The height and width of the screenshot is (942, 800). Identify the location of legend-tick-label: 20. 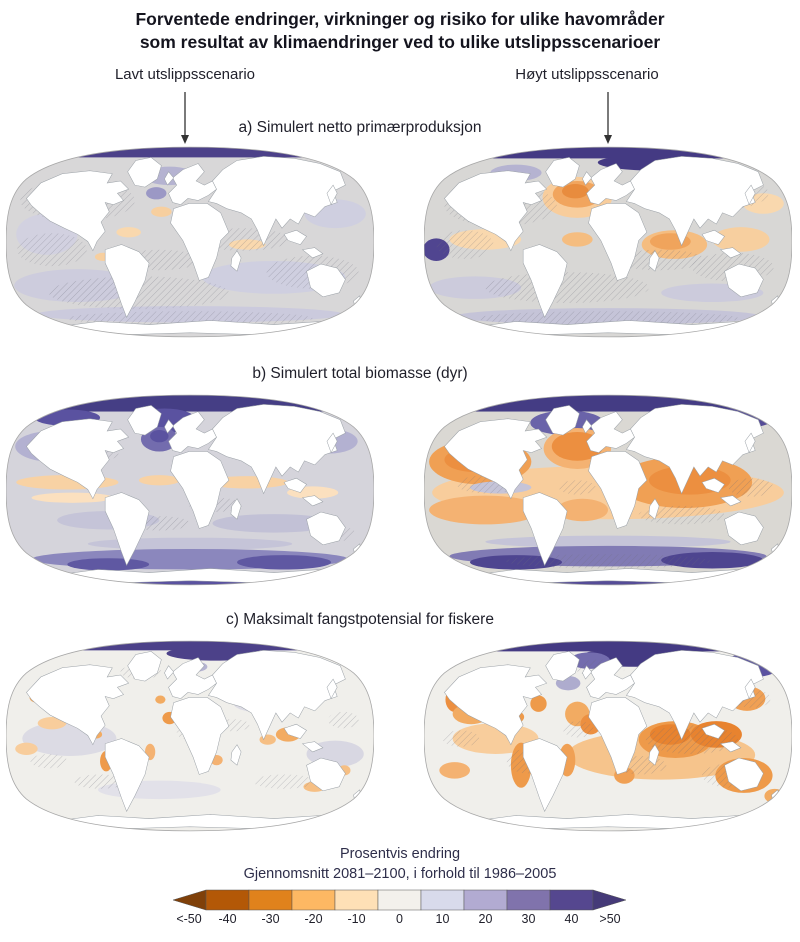
(485, 919).